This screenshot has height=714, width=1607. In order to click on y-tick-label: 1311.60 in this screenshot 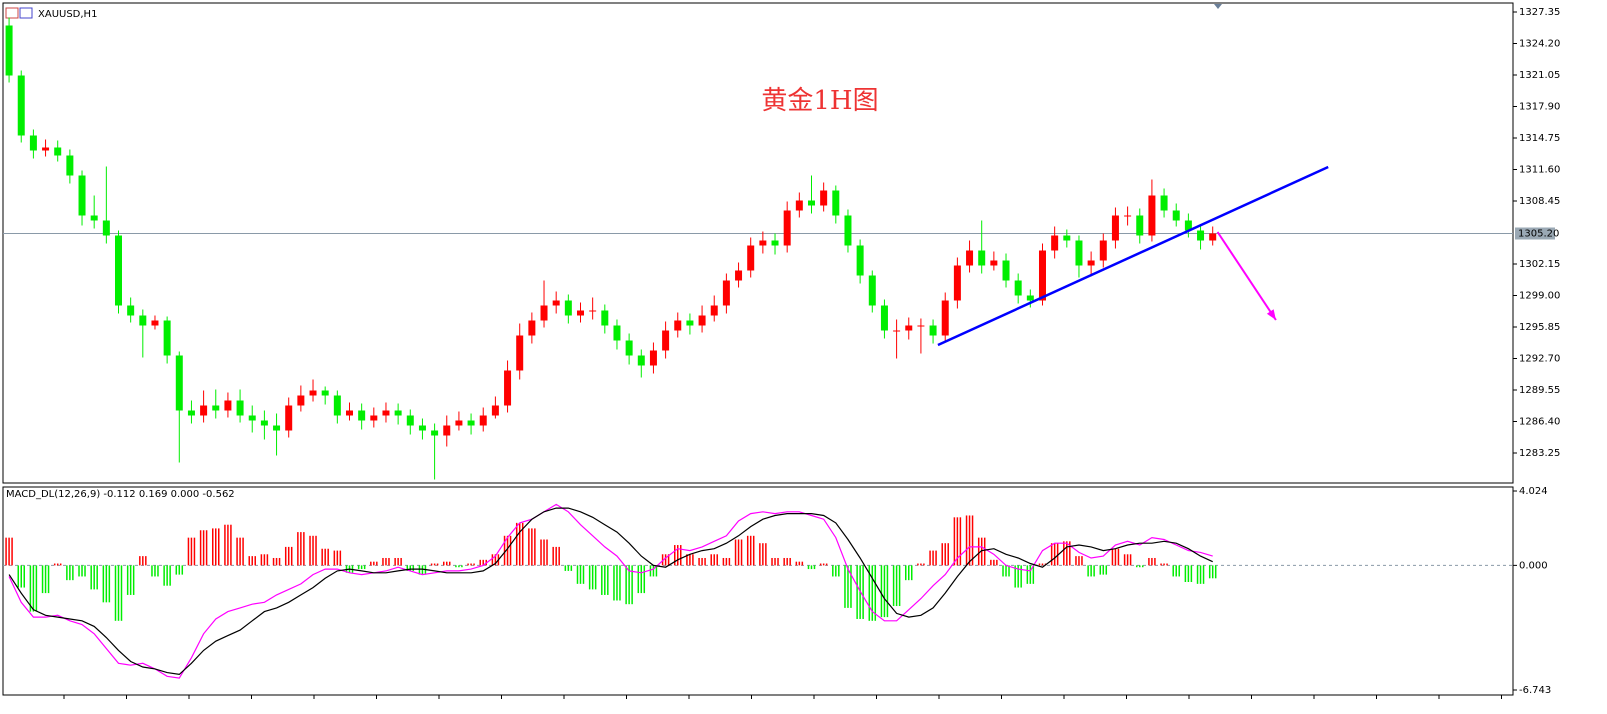, I will do `click(1539, 170)`.